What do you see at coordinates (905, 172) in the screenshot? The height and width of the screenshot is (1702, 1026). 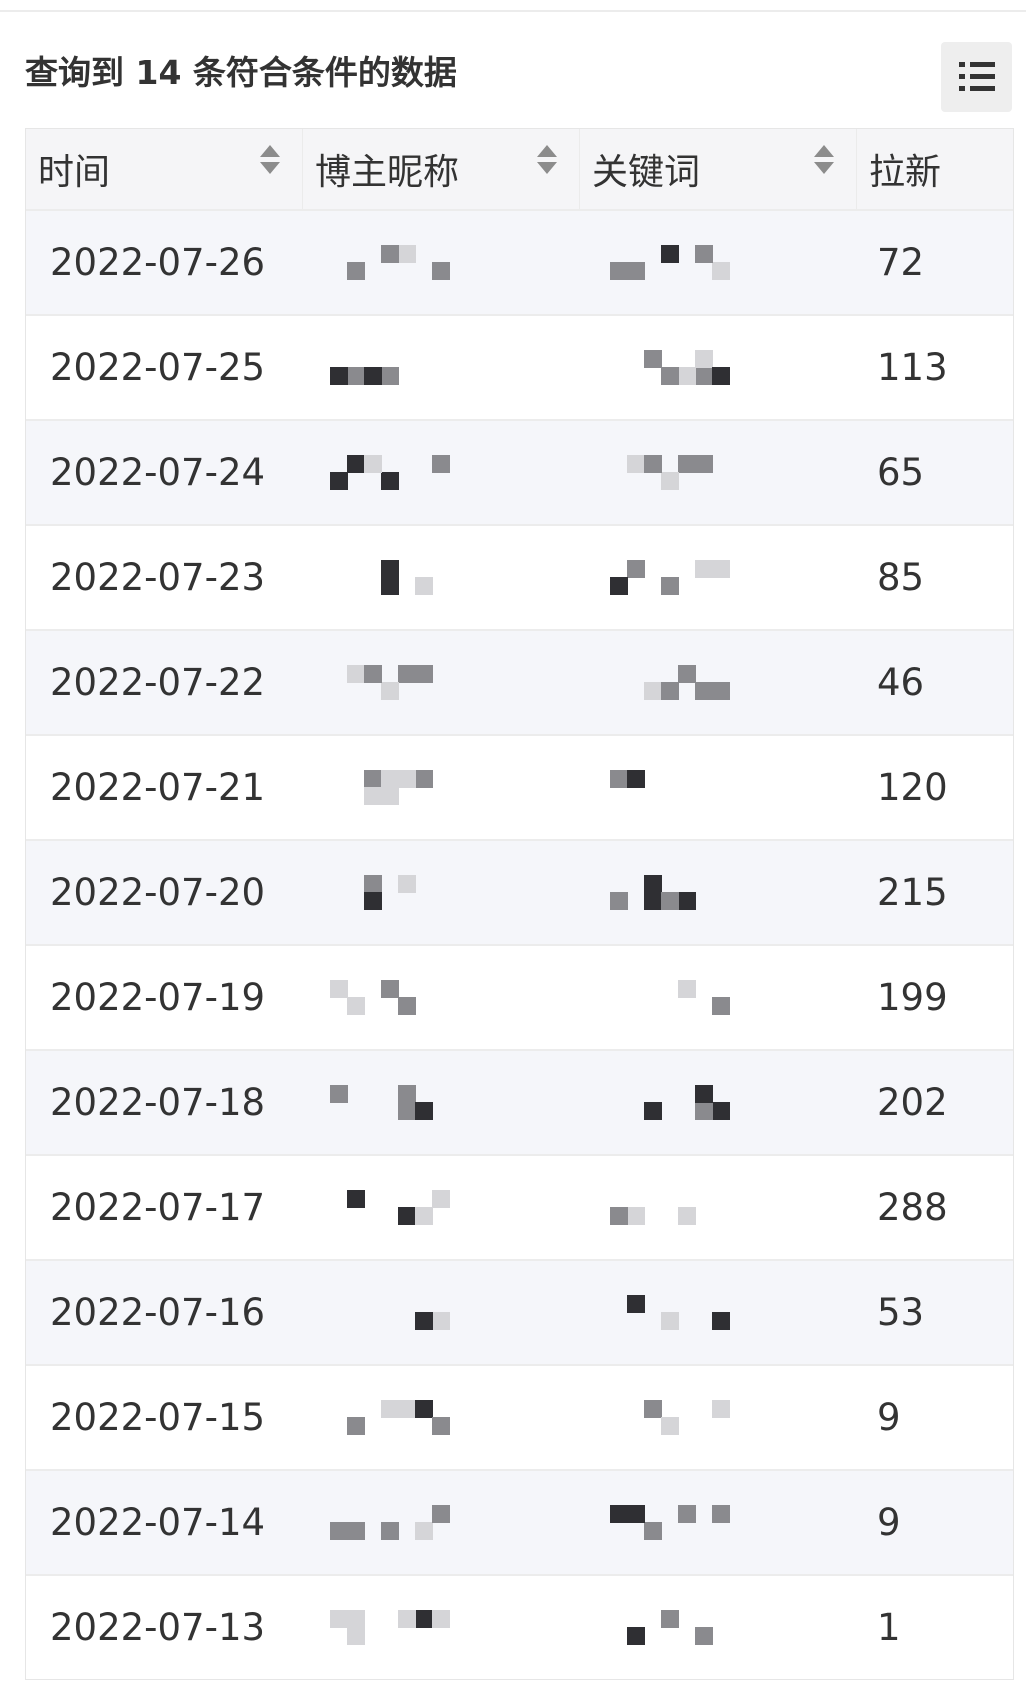 I see `column-label: 拉新` at bounding box center [905, 172].